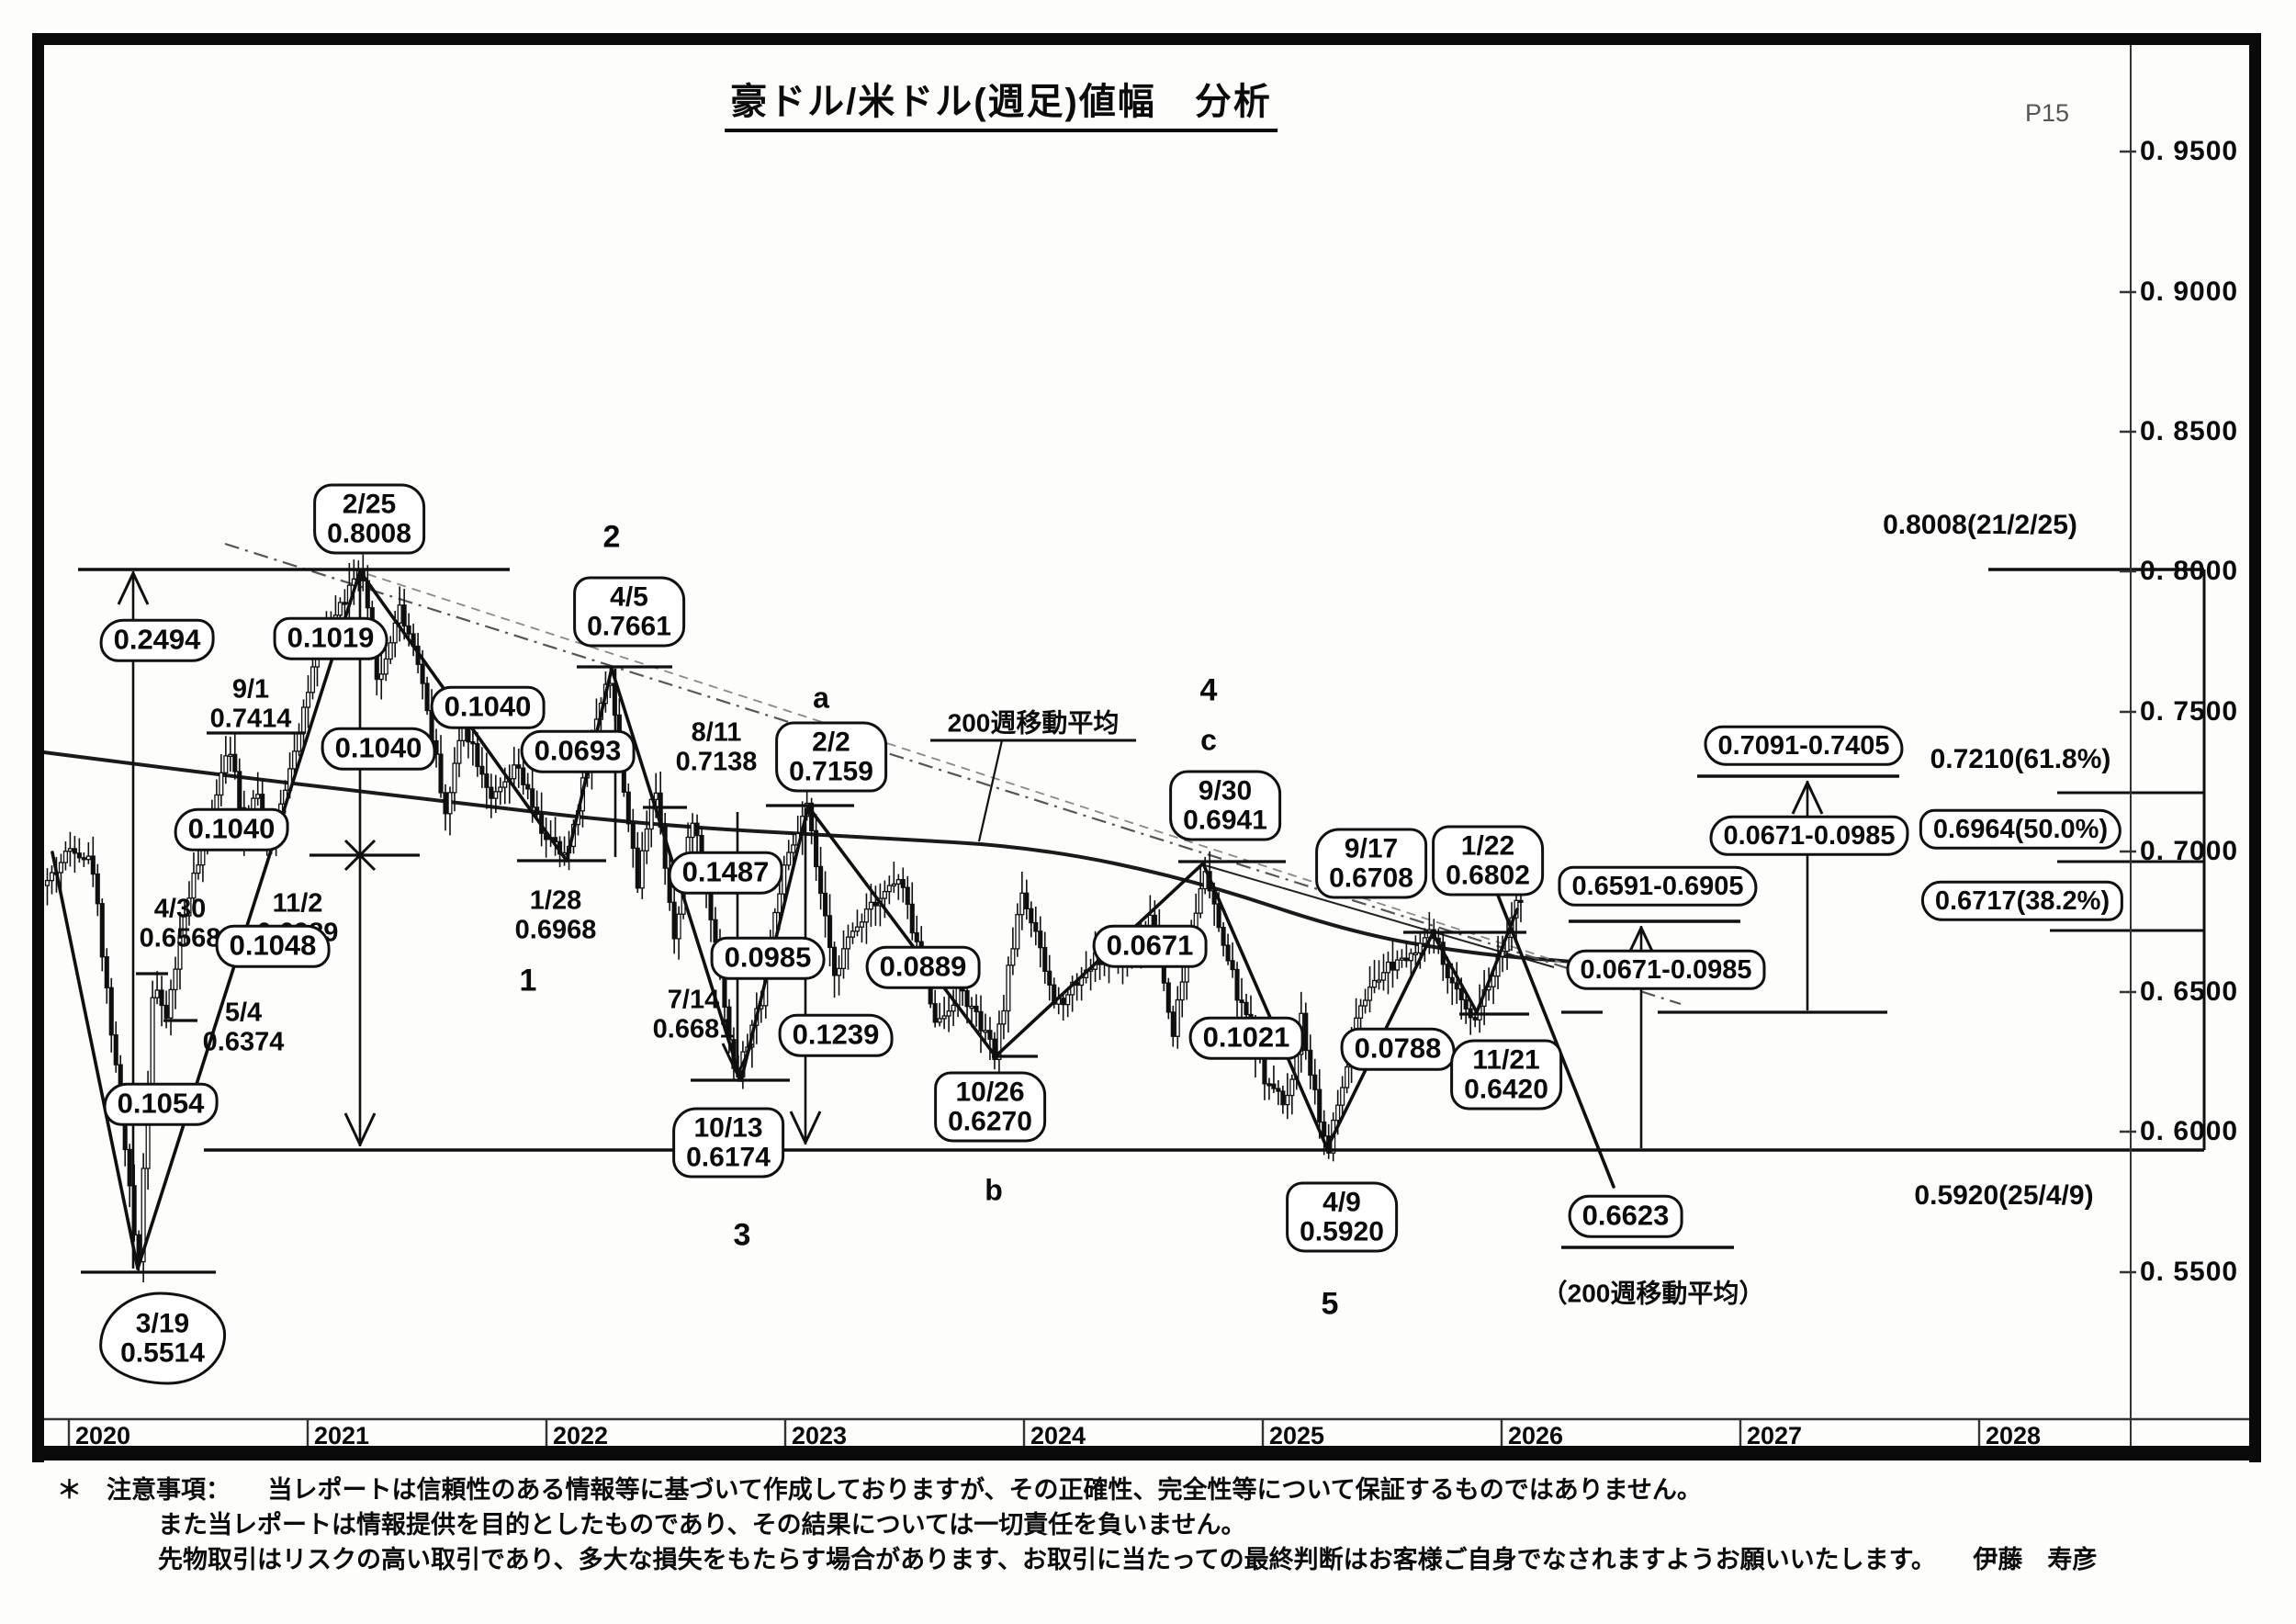 The image size is (2296, 1624). Describe the element at coordinates (2189, 991) in the screenshot. I see `y-axis-label: 0. 6500` at that location.